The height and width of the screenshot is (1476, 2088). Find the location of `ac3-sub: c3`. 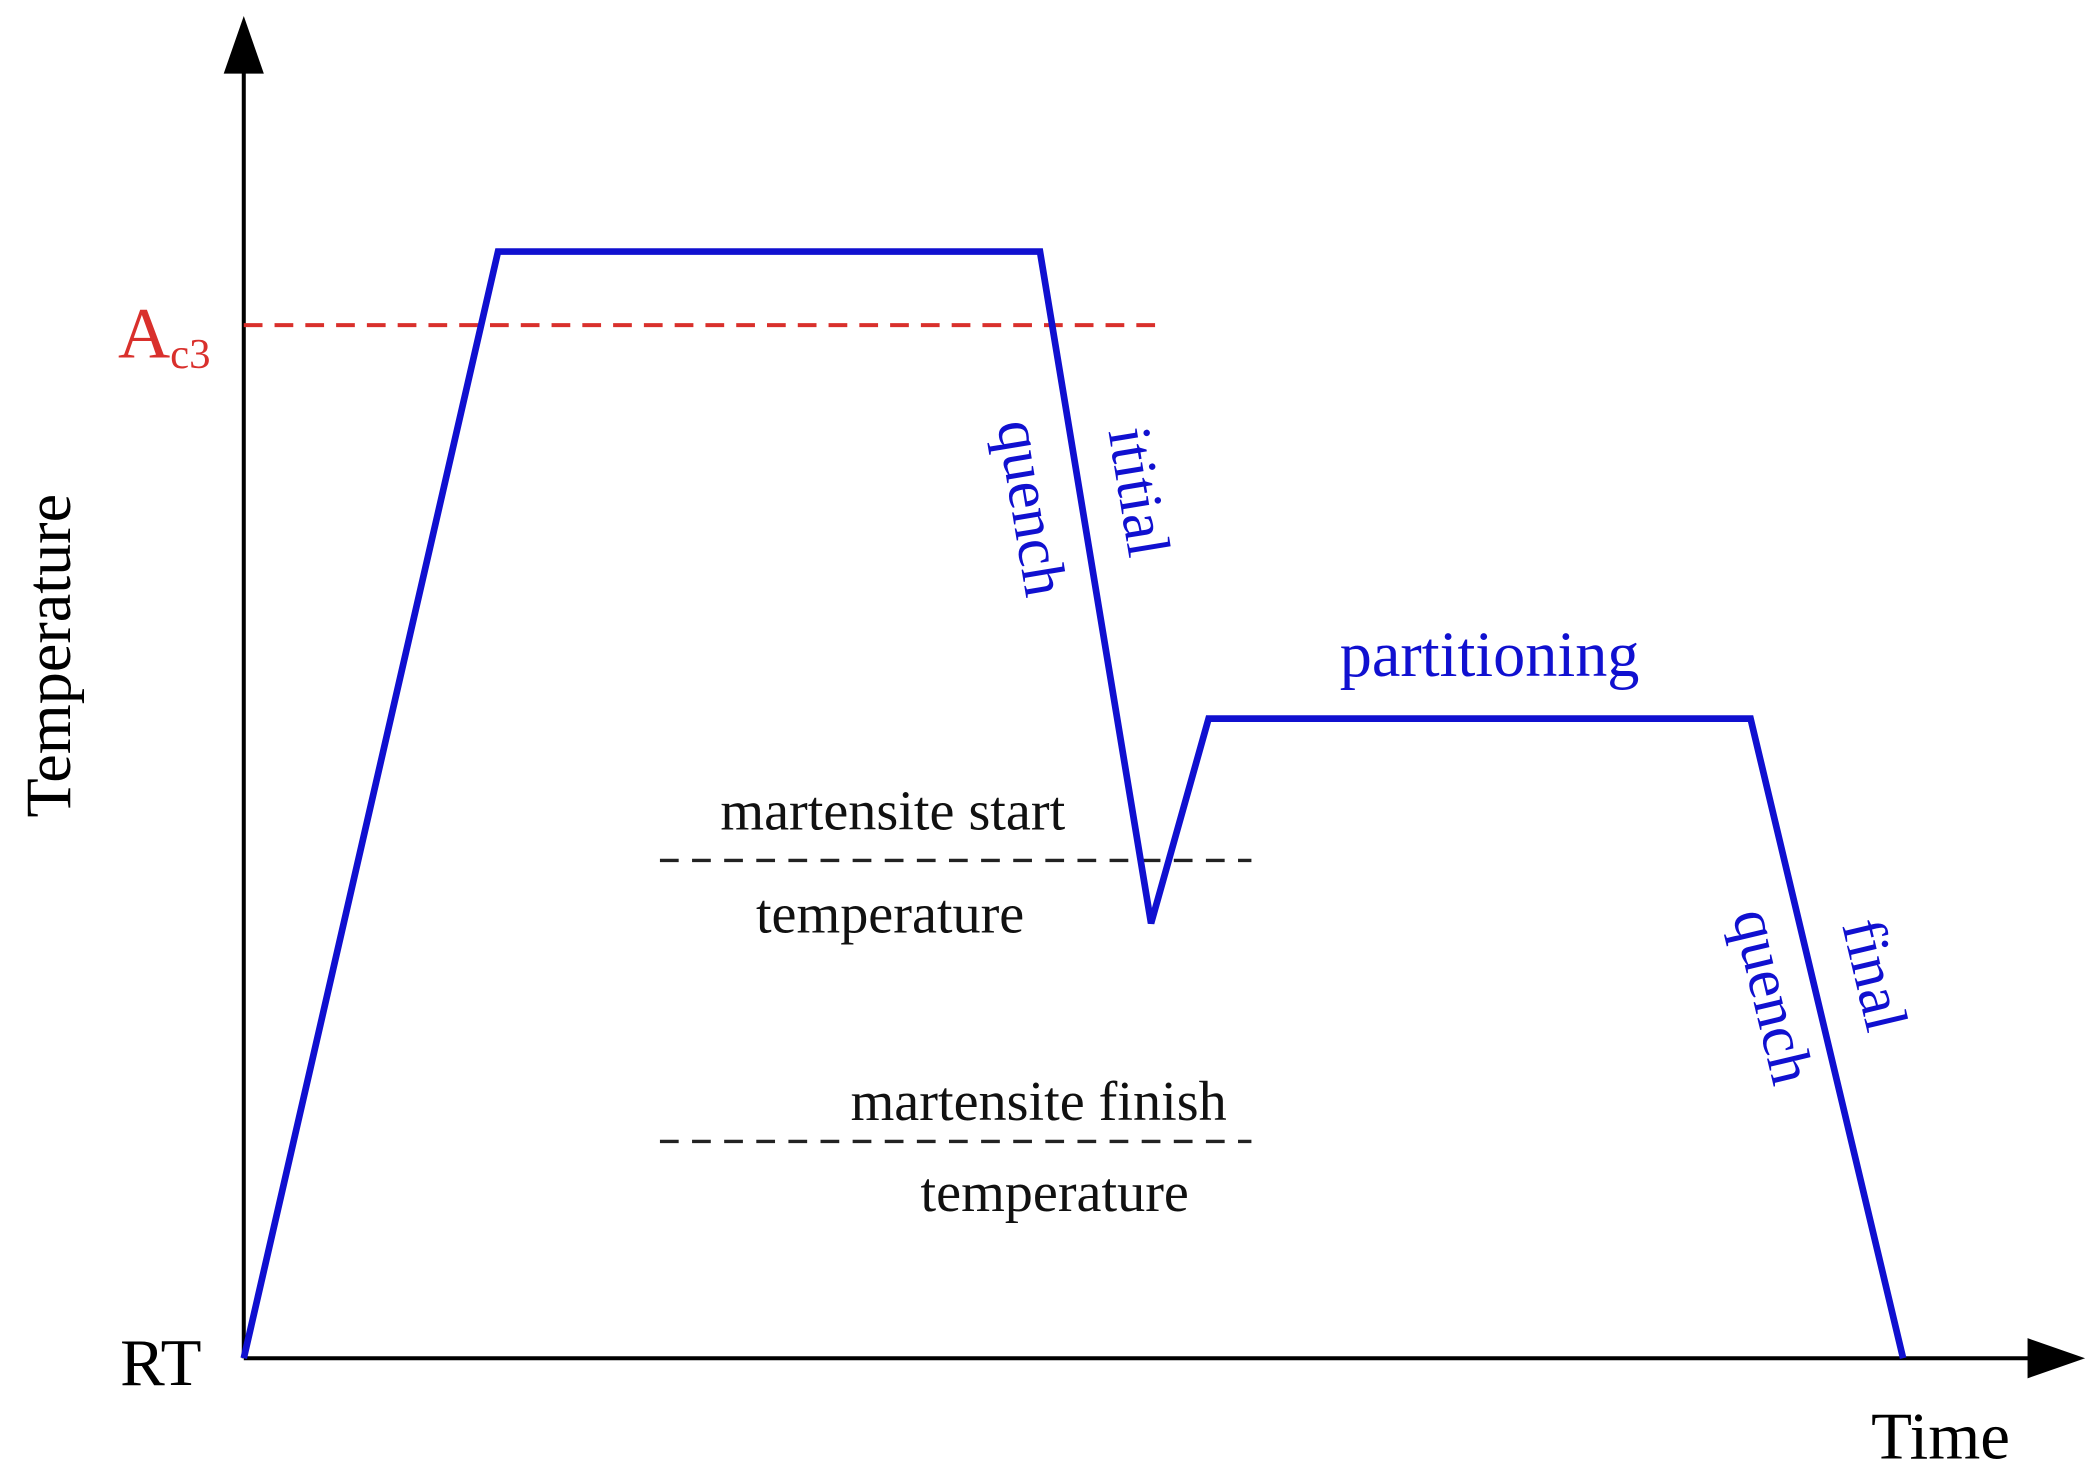

ac3-sub: c3 is located at coordinates (190, 354).